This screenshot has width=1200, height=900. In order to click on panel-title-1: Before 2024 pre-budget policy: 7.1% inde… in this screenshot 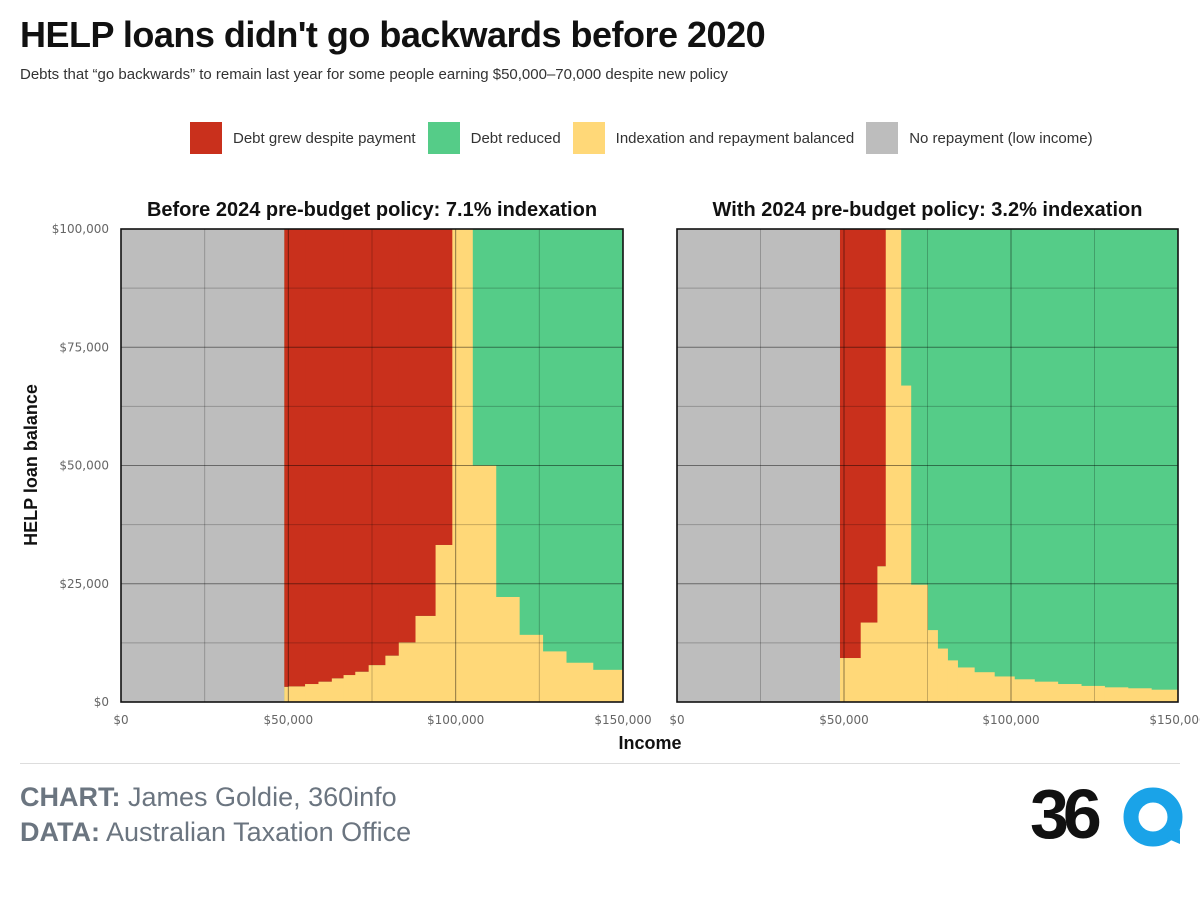, I will do `click(372, 210)`.